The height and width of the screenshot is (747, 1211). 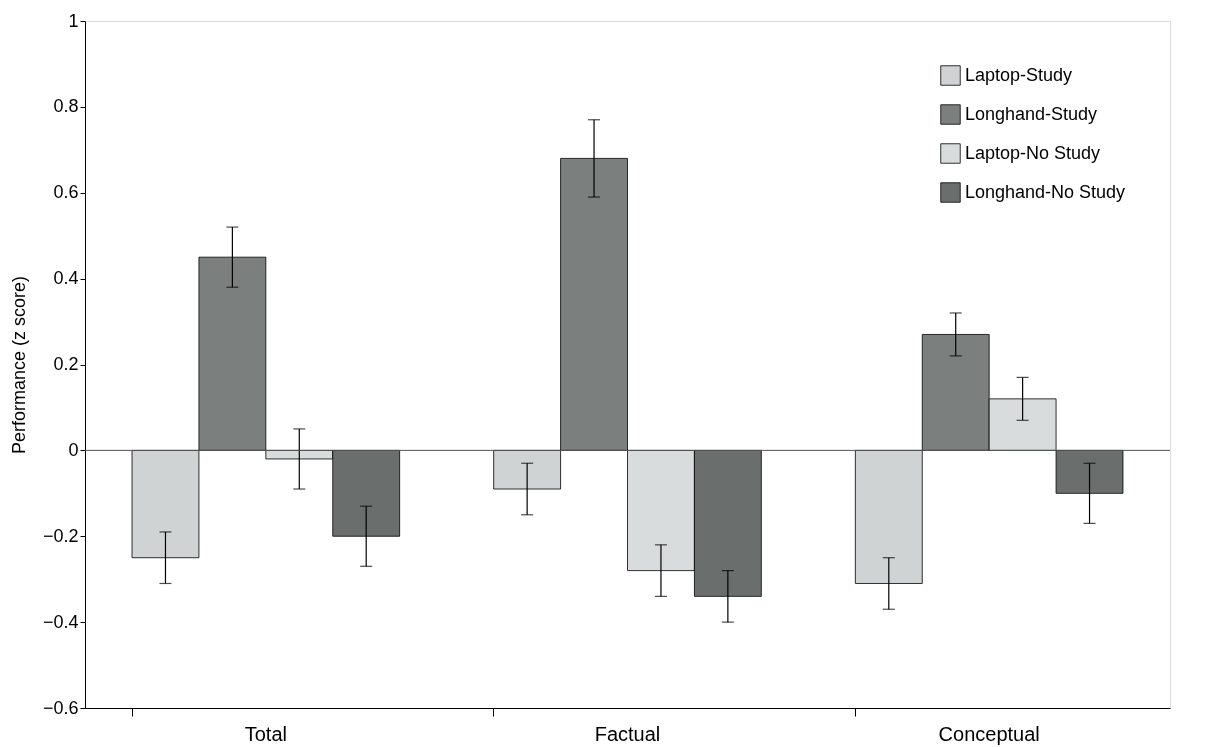 I want to click on y-tick-label: 0.8, so click(x=66, y=106).